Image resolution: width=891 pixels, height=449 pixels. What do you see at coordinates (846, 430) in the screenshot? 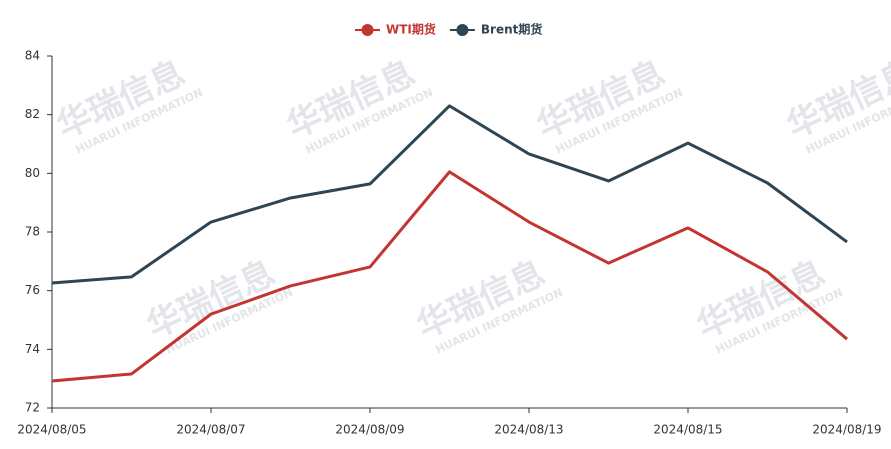
I see `x-tick-label: 2024/08/19` at bounding box center [846, 430].